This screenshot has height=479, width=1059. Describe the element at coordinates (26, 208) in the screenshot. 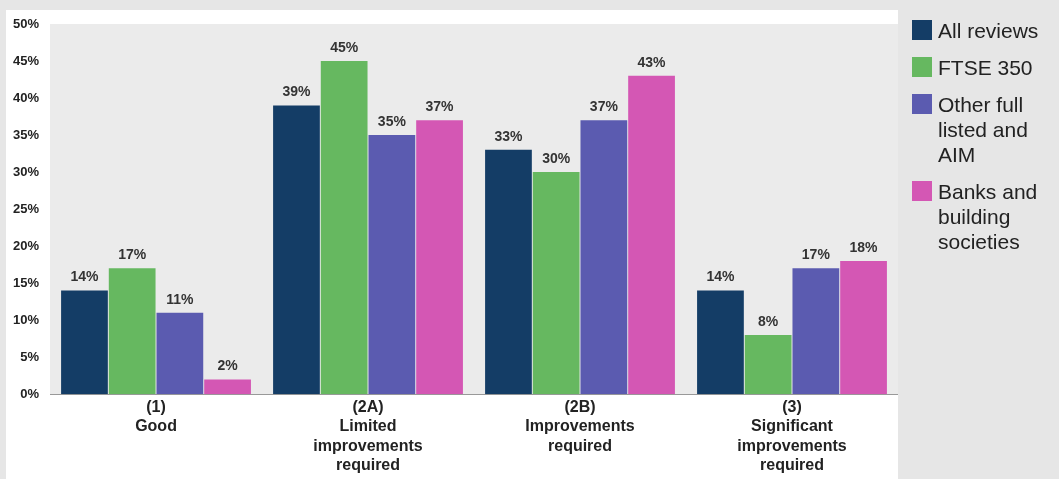

I see `y-tick-label: 25%` at that location.